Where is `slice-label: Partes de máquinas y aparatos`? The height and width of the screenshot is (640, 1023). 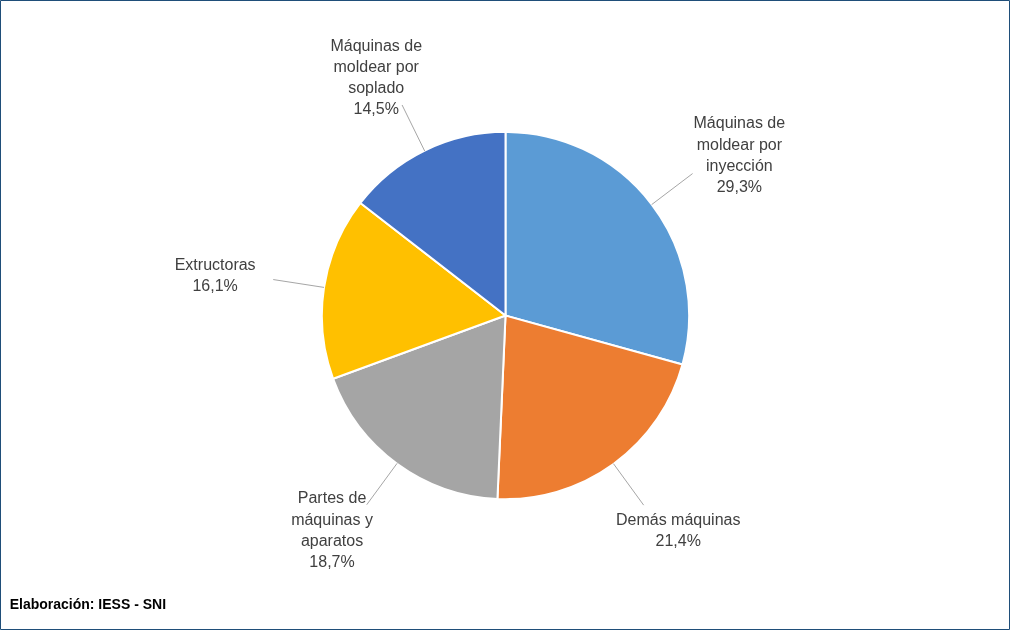
slice-label: Partes de máquinas y aparatos is located at coordinates (332, 519).